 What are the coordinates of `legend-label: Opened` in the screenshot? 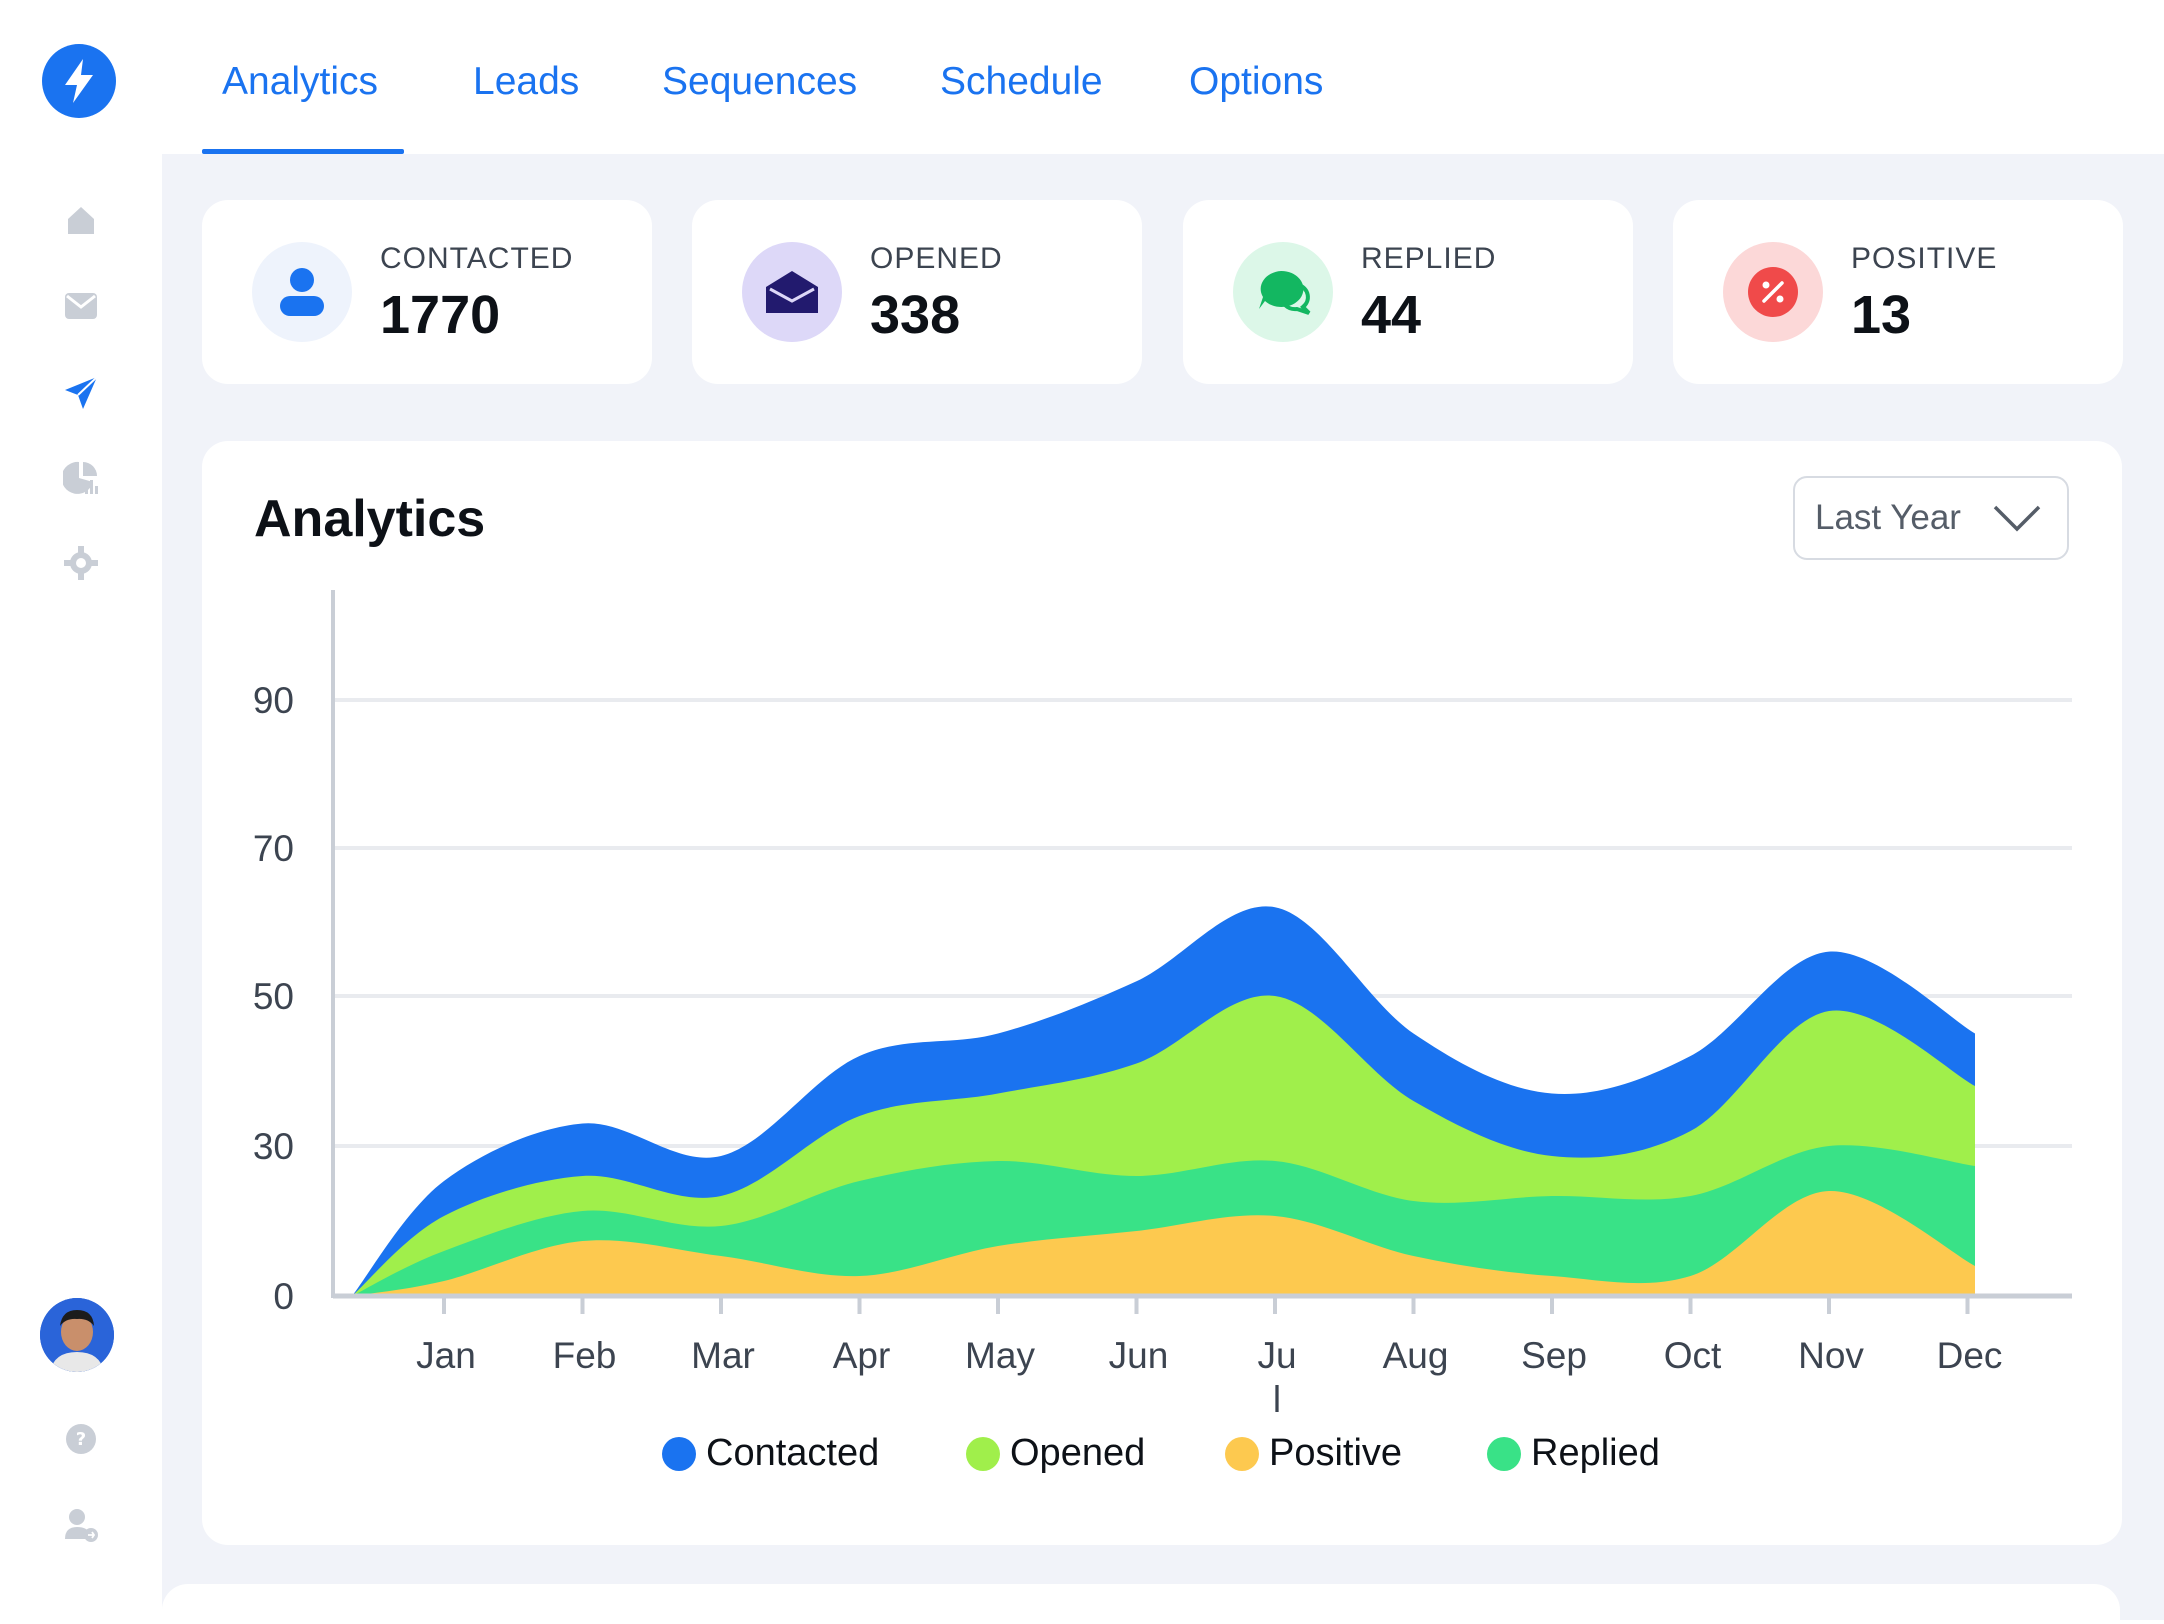 It's located at (1078, 1453).